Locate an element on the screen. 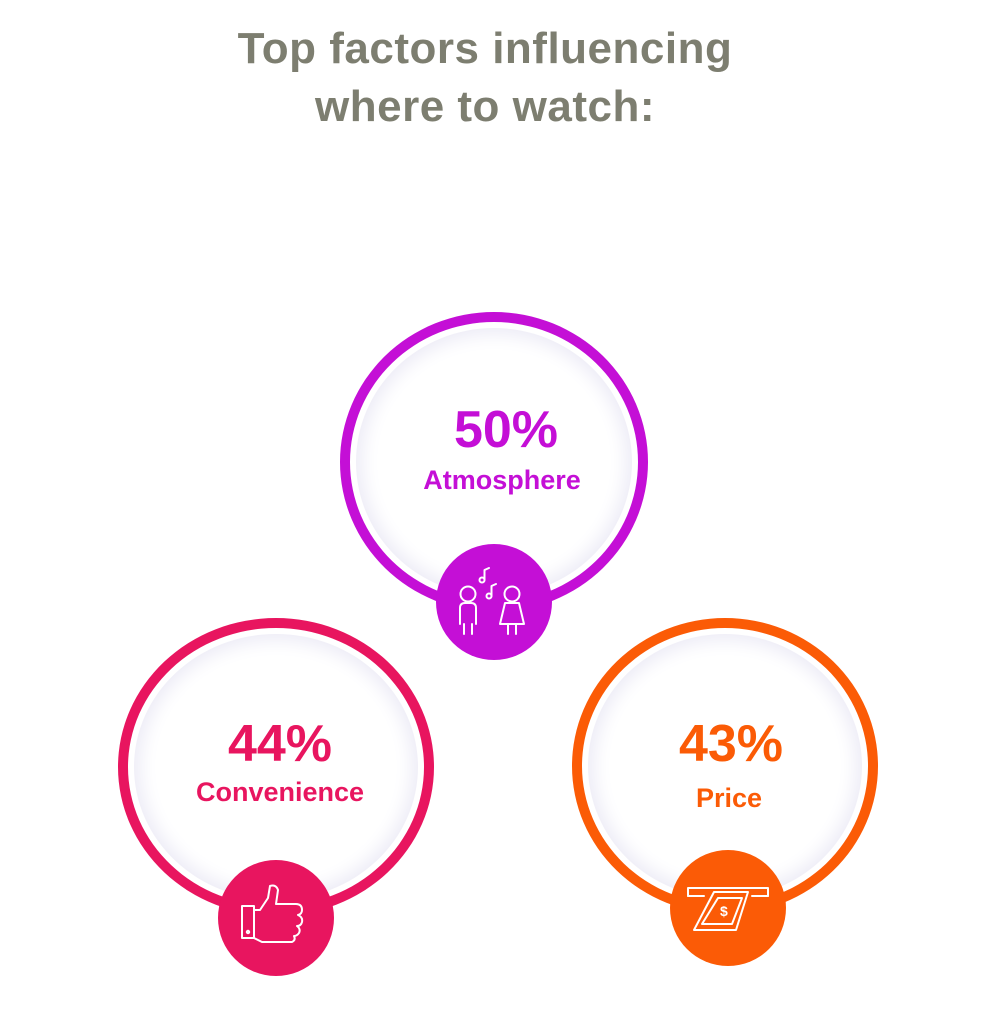  title-line-2: where to watch: is located at coordinates (485, 106).